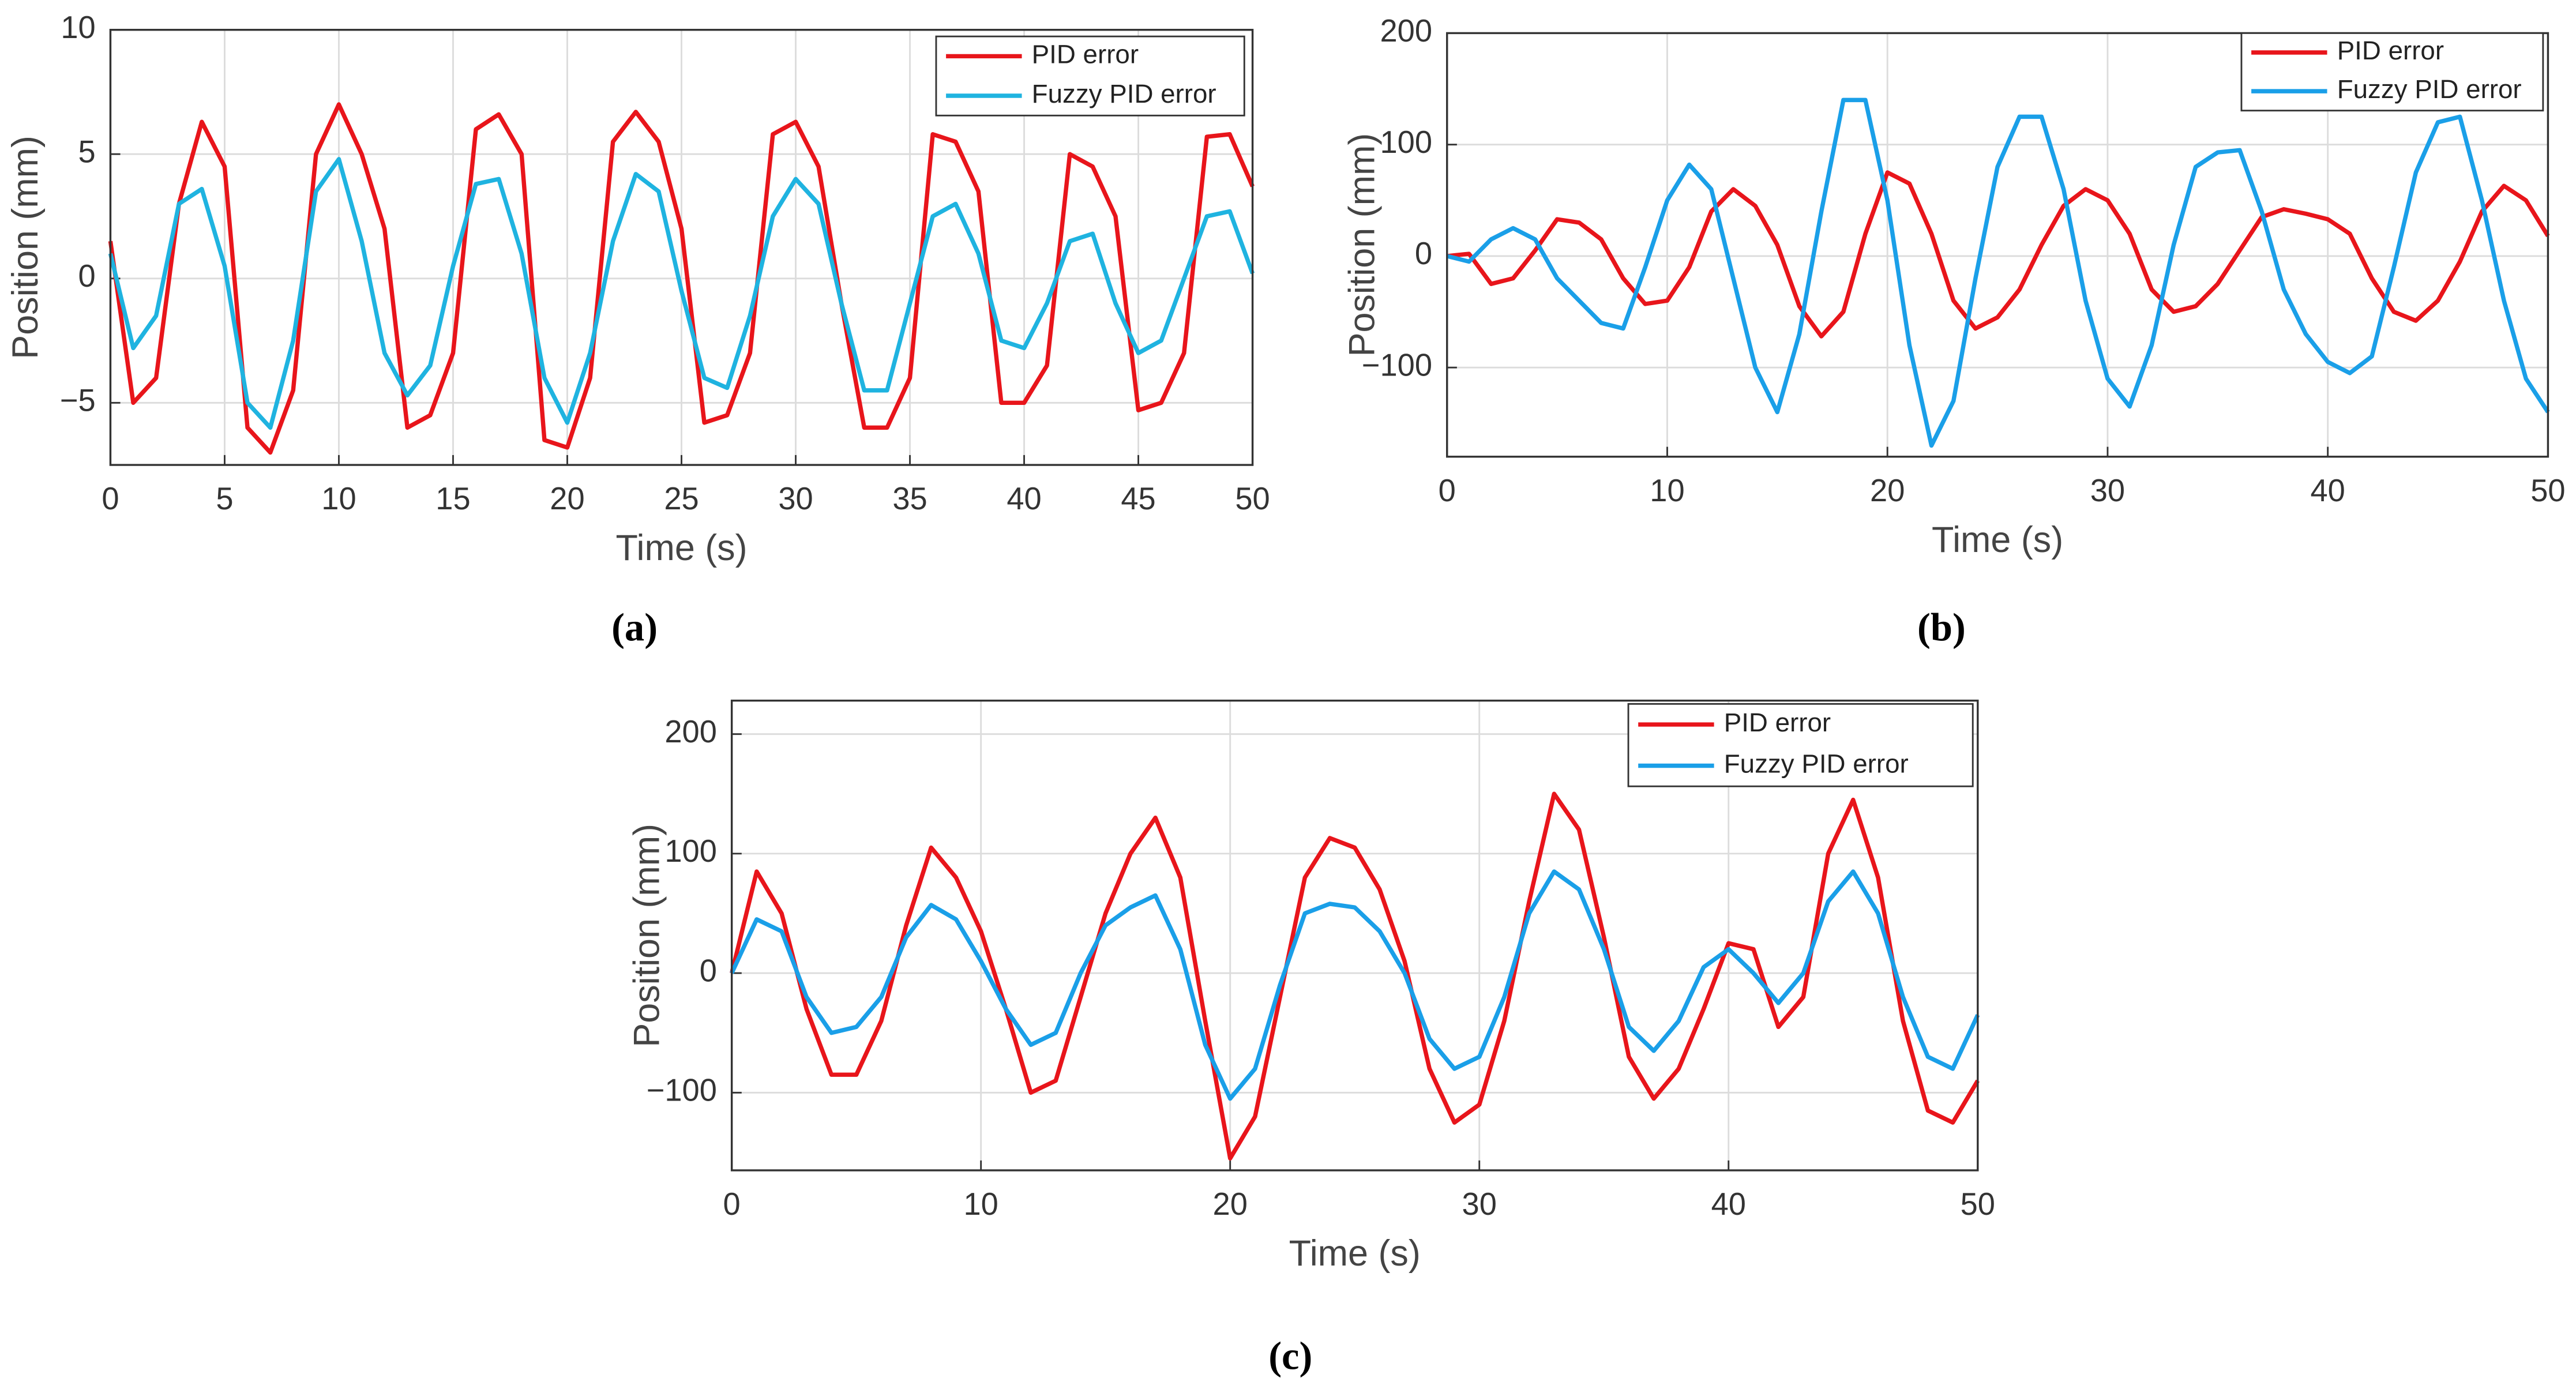 Image resolution: width=2576 pixels, height=1393 pixels. What do you see at coordinates (910, 498) in the screenshot?
I see `x-tick-label: 35` at bounding box center [910, 498].